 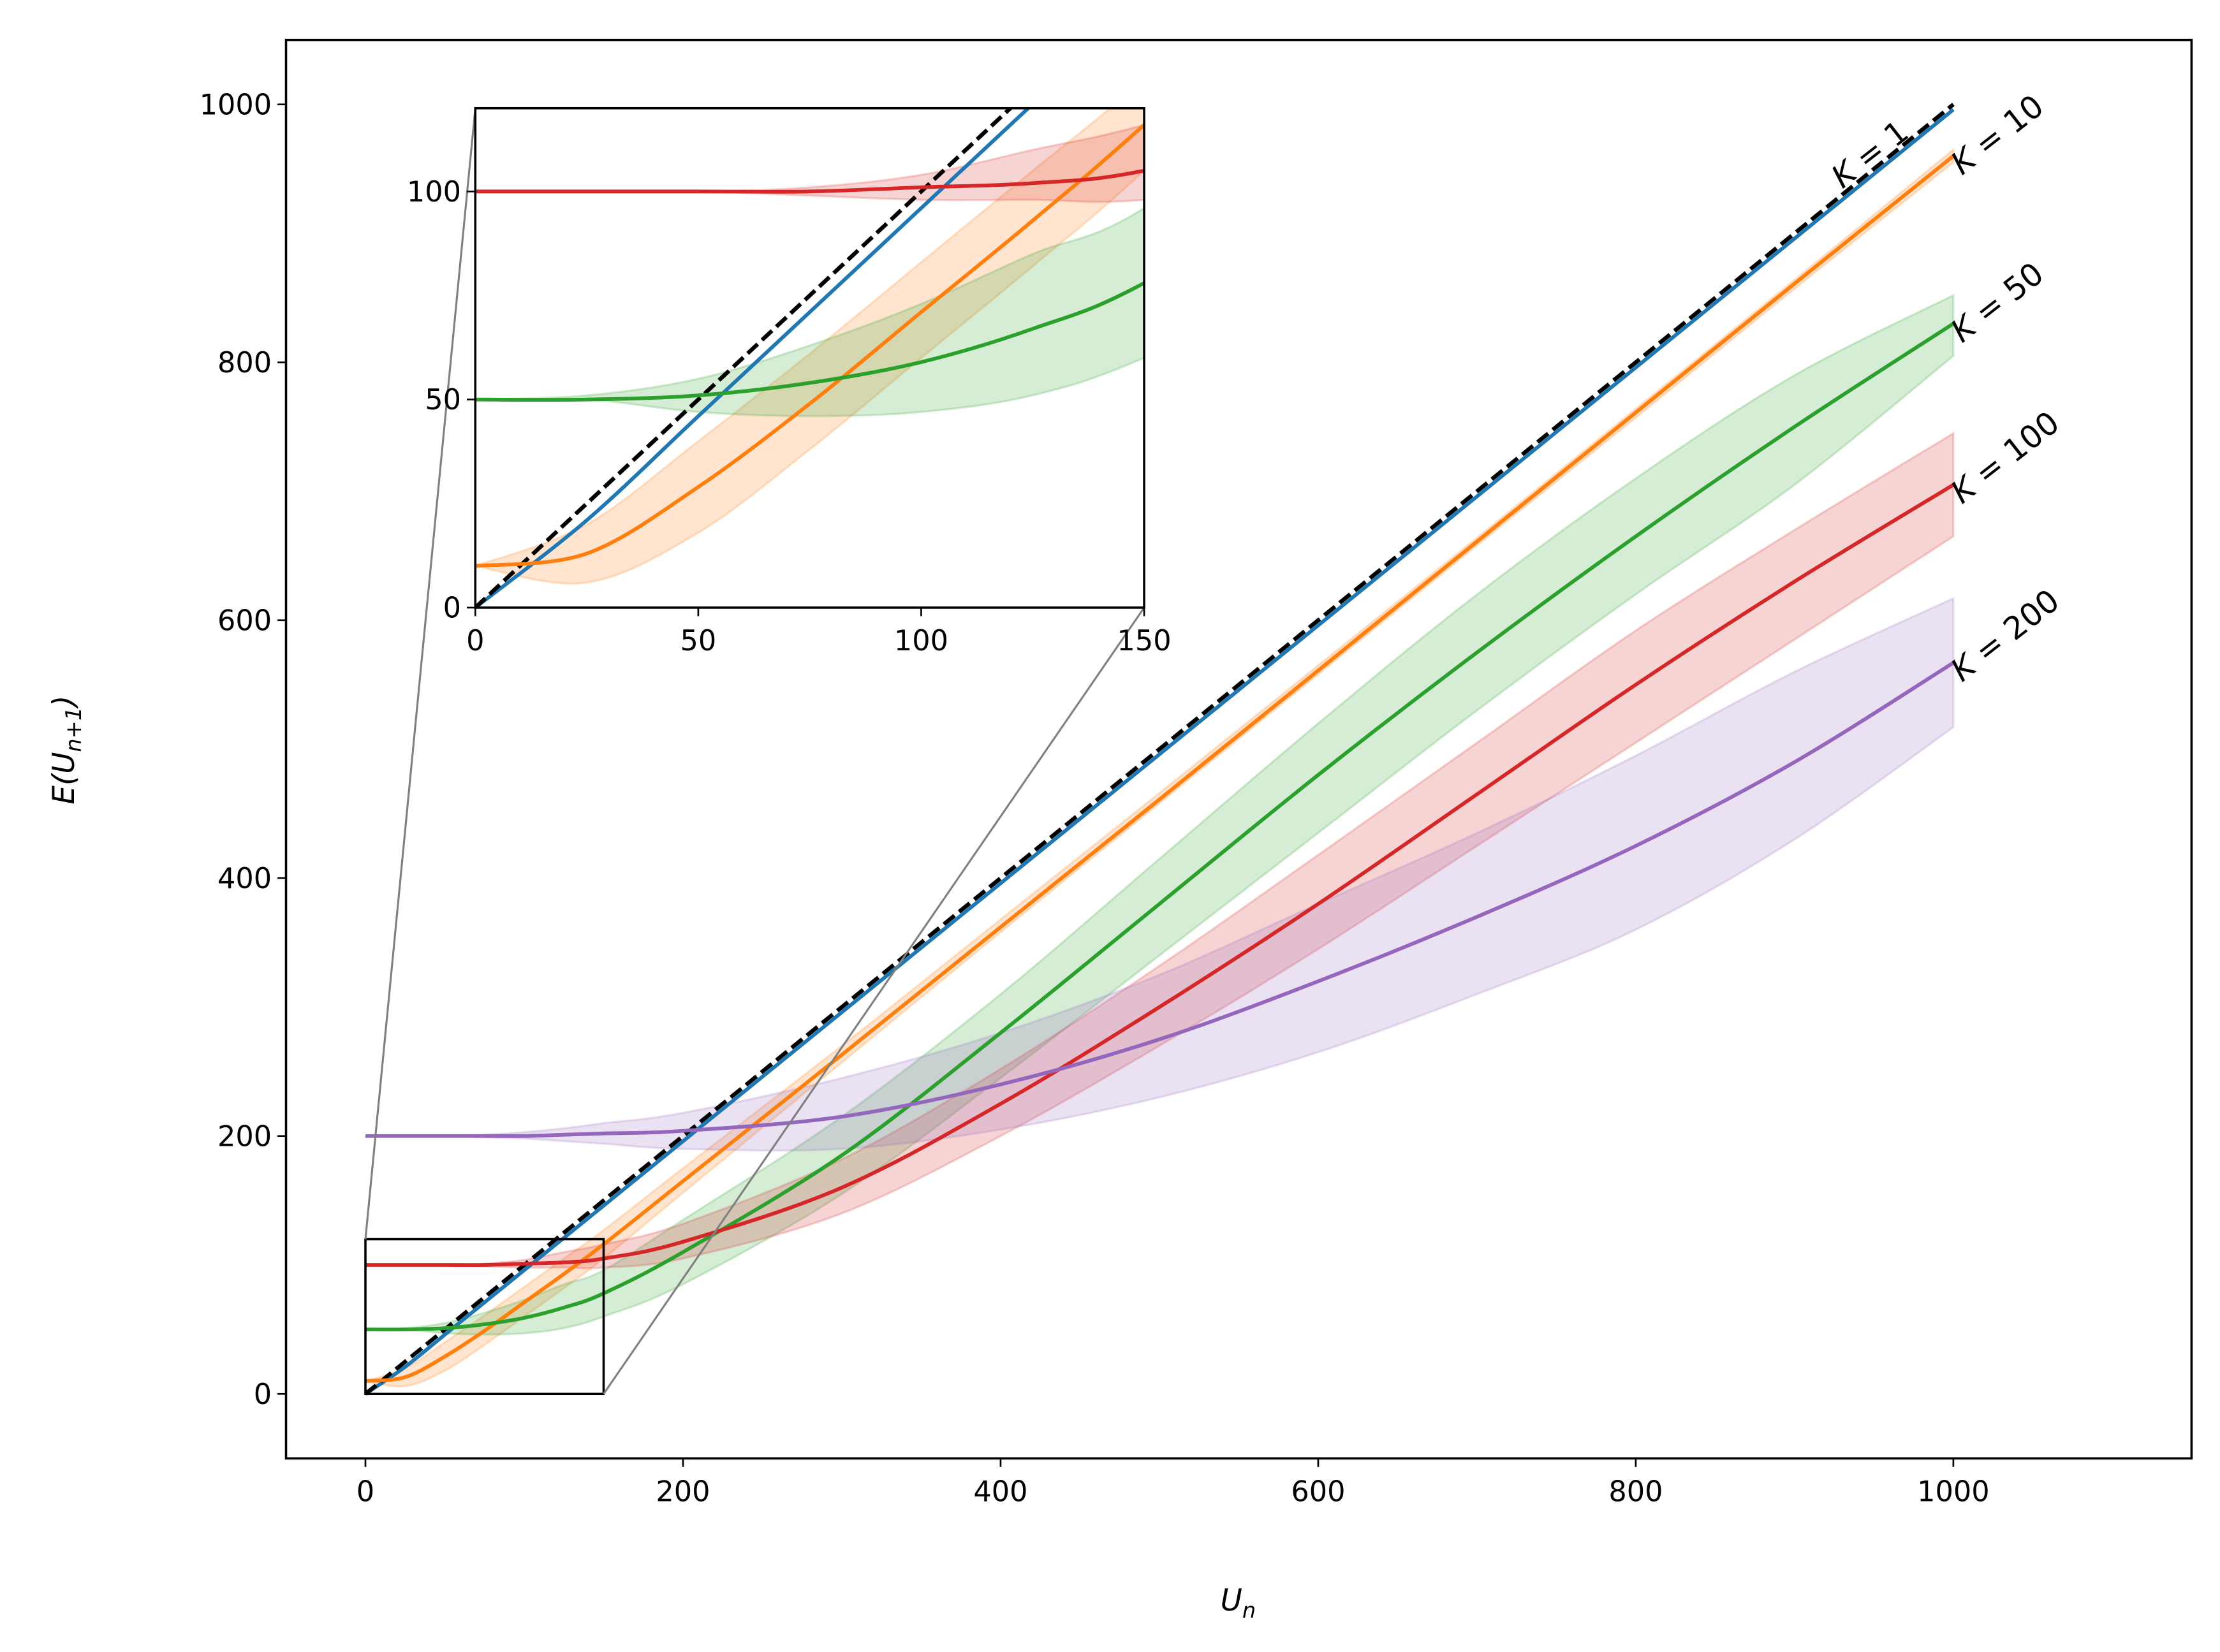 I want to click on inset-x-tick-label: 100, so click(x=921, y=641).